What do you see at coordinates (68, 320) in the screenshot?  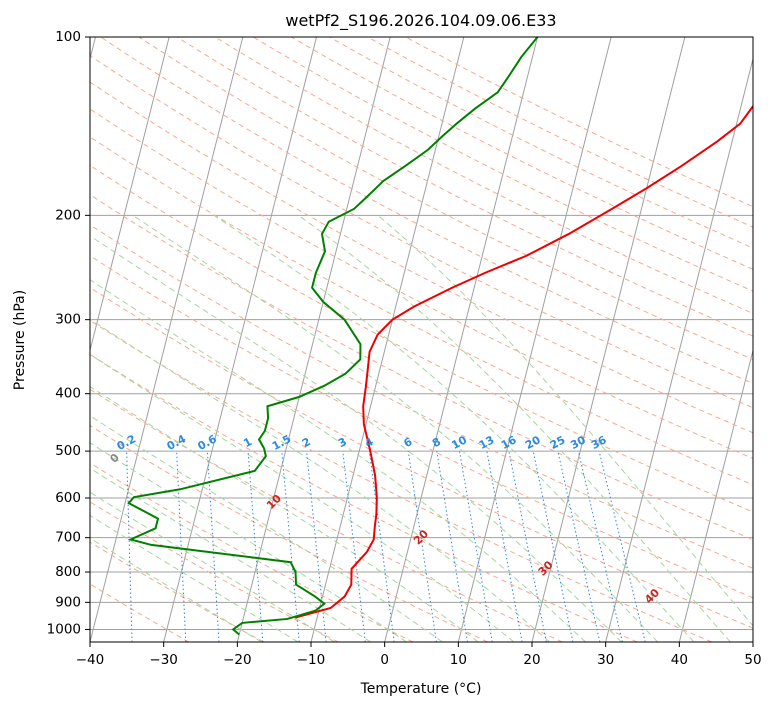 I see `y-tick-label: 300` at bounding box center [68, 320].